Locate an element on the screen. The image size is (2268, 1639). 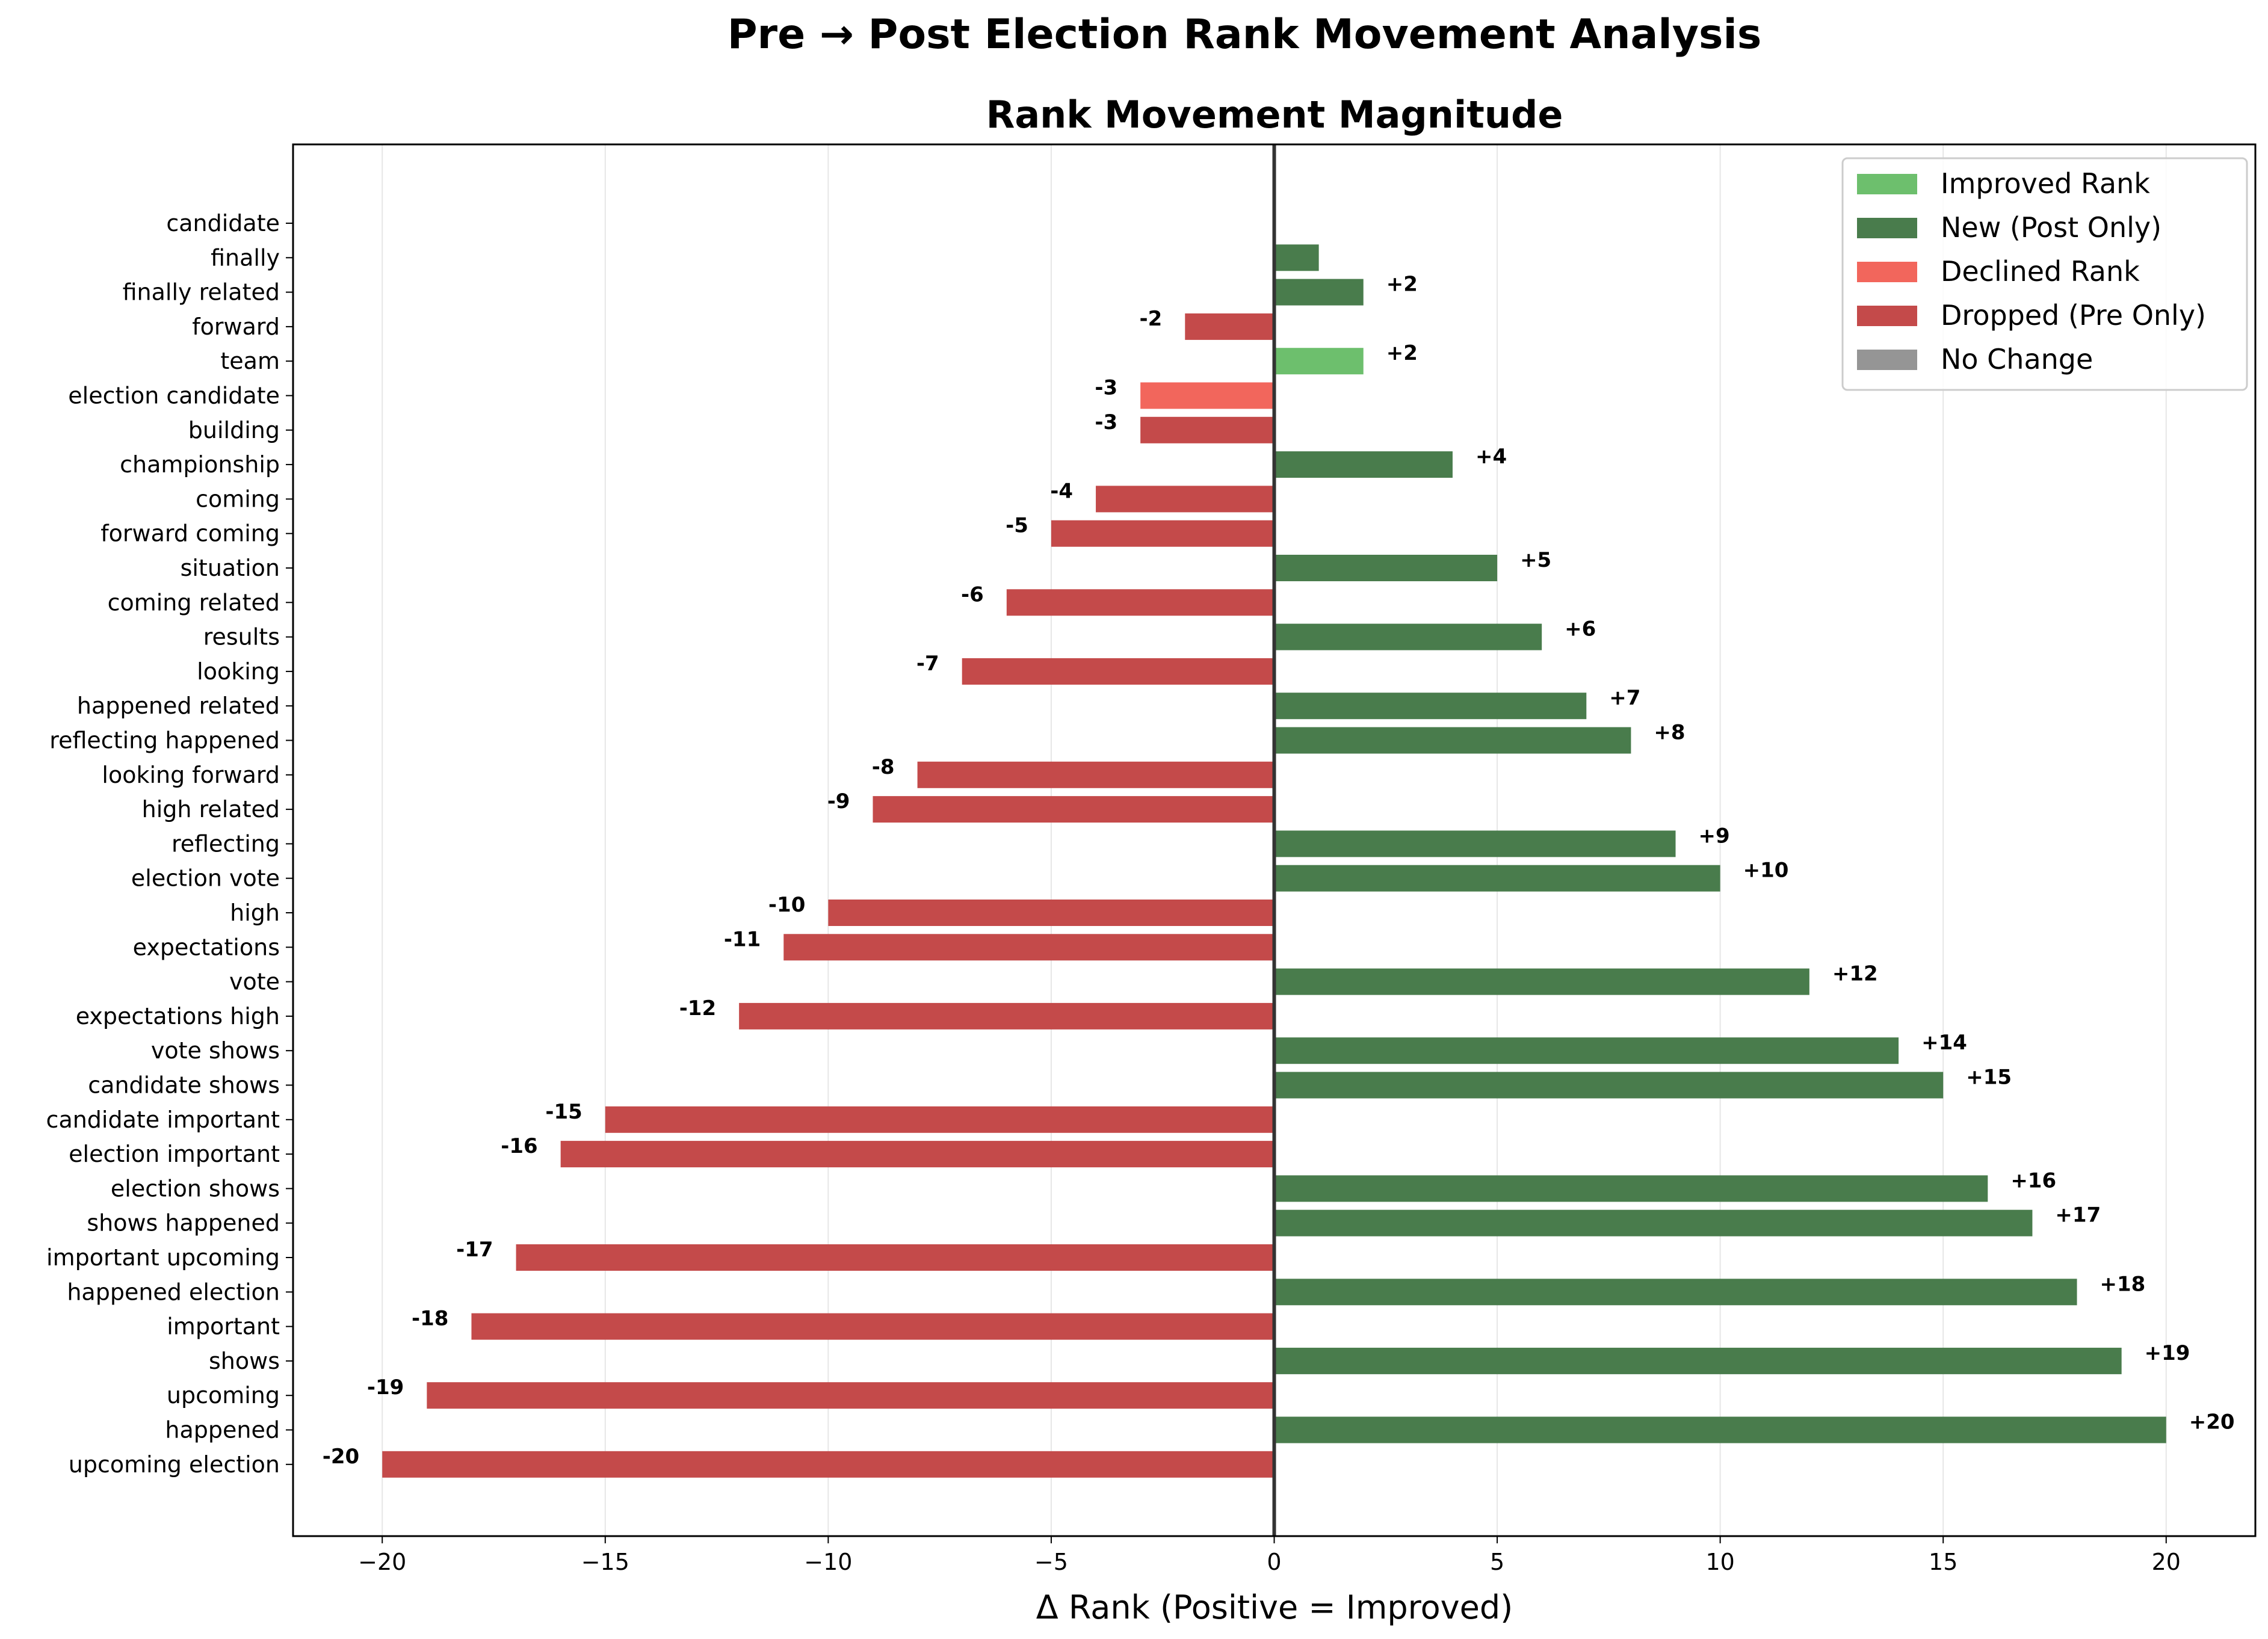
bar-value-label: +19 is located at coordinates (2167, 1353).